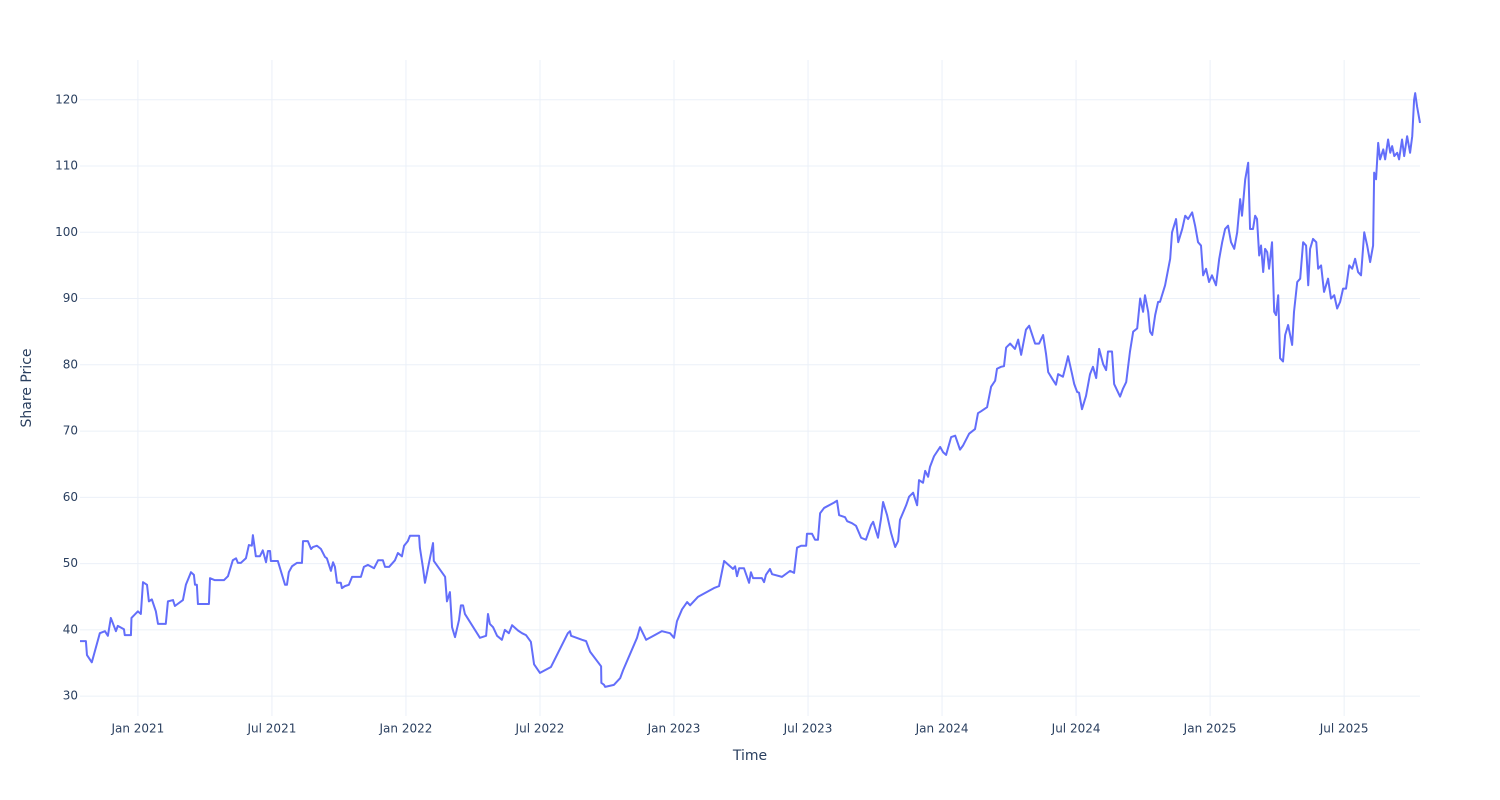 This screenshot has height=800, width=1500. Describe the element at coordinates (70, 364) in the screenshot. I see `y-tick-label: 80` at that location.